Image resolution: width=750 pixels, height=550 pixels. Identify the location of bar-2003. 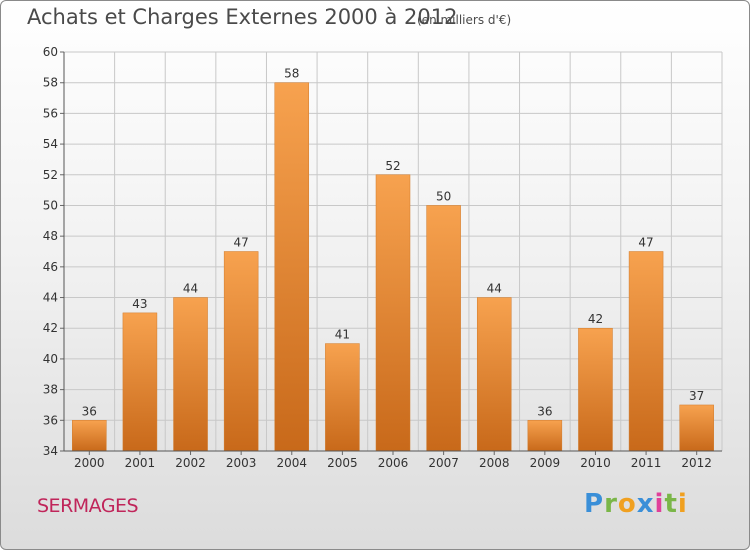
(241, 351).